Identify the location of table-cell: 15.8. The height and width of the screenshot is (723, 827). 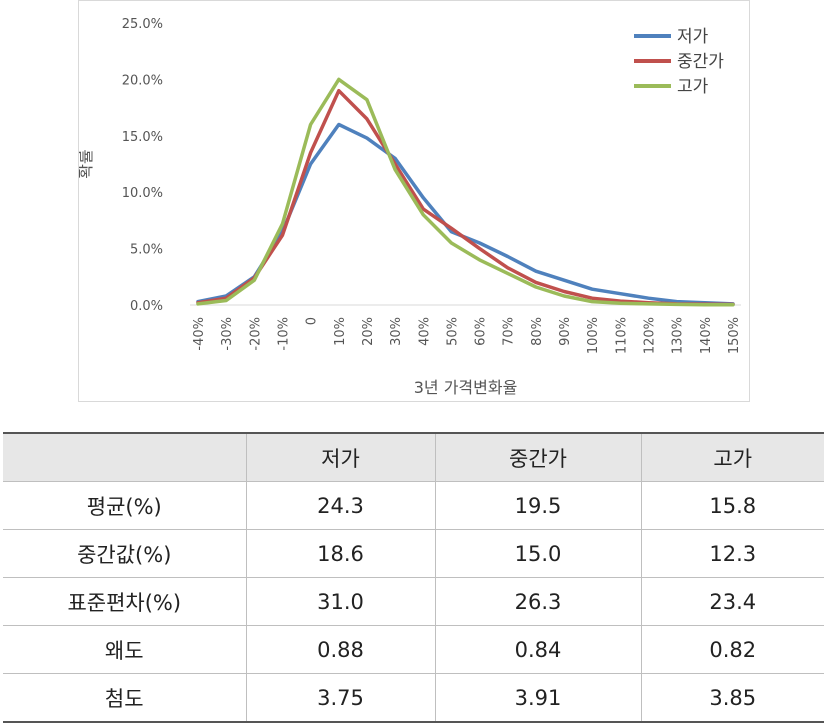
(732, 505).